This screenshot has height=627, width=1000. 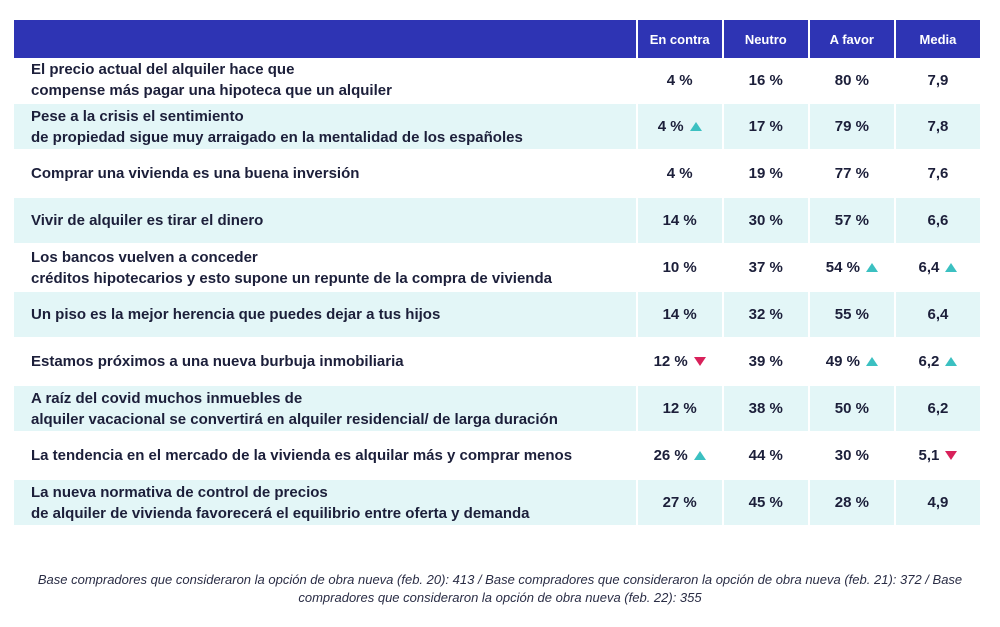 I want to click on cell-neutro: 38 %, so click(x=765, y=409).